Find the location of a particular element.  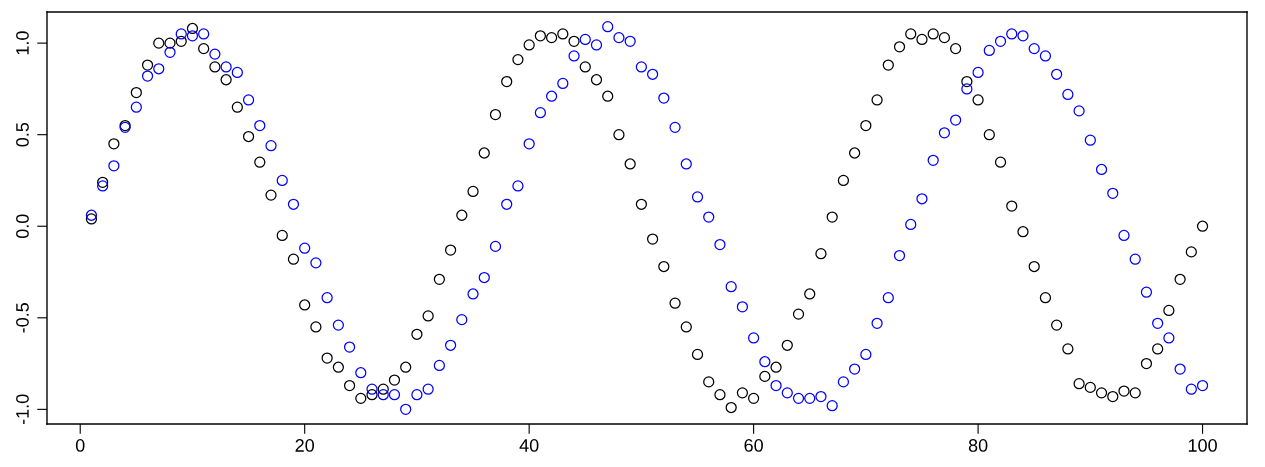

y-tick-label: -0.5 is located at coordinates (22, 317).